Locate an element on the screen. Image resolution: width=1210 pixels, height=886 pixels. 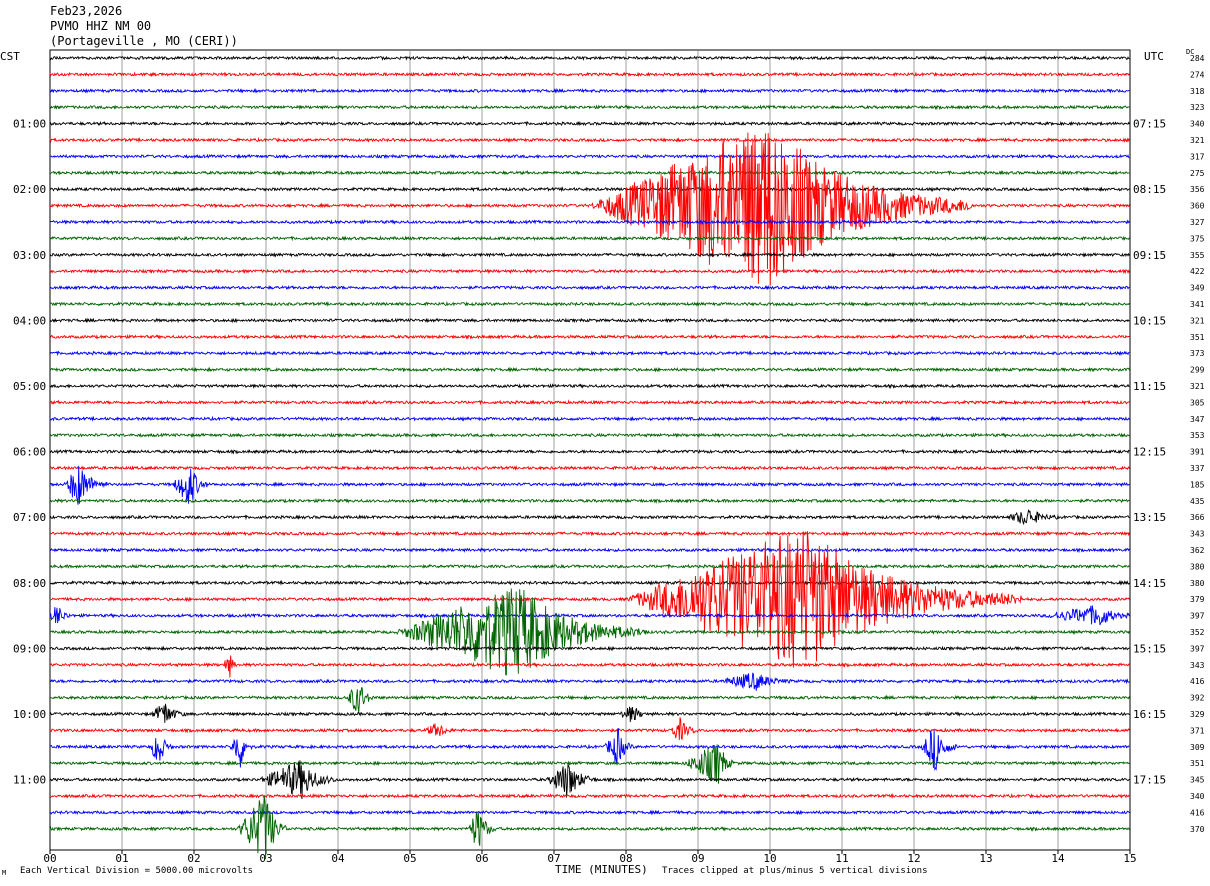
right-time-label: 15:15 is located at coordinates (1149, 648).